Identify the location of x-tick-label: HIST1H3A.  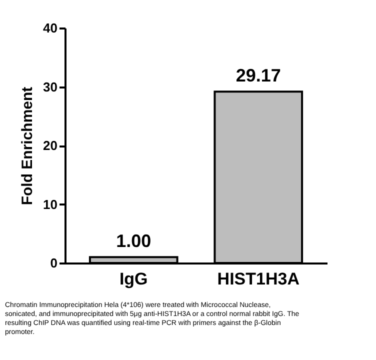
(258, 279).